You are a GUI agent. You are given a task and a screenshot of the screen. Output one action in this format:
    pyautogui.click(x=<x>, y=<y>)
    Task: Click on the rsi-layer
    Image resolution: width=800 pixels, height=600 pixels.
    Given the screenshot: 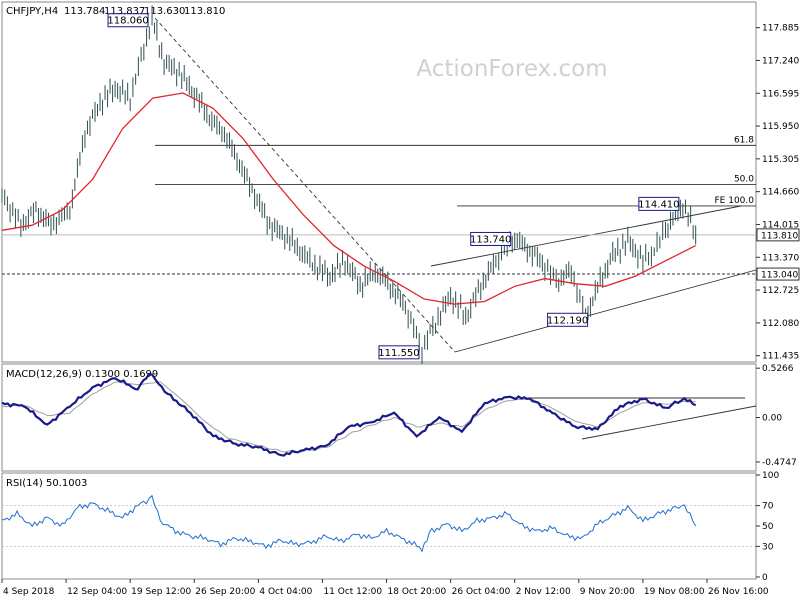 What is the action you would take?
    pyautogui.click(x=378, y=523)
    